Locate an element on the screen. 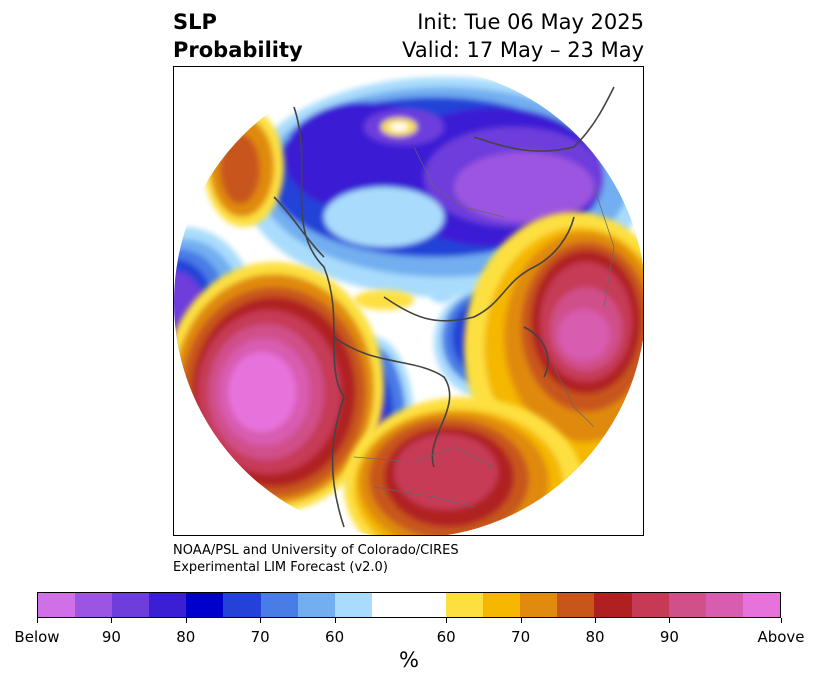 This screenshot has height=686, width=819. credit-line-2: Experimental LIM Forecast (v2.0) is located at coordinates (280, 567).